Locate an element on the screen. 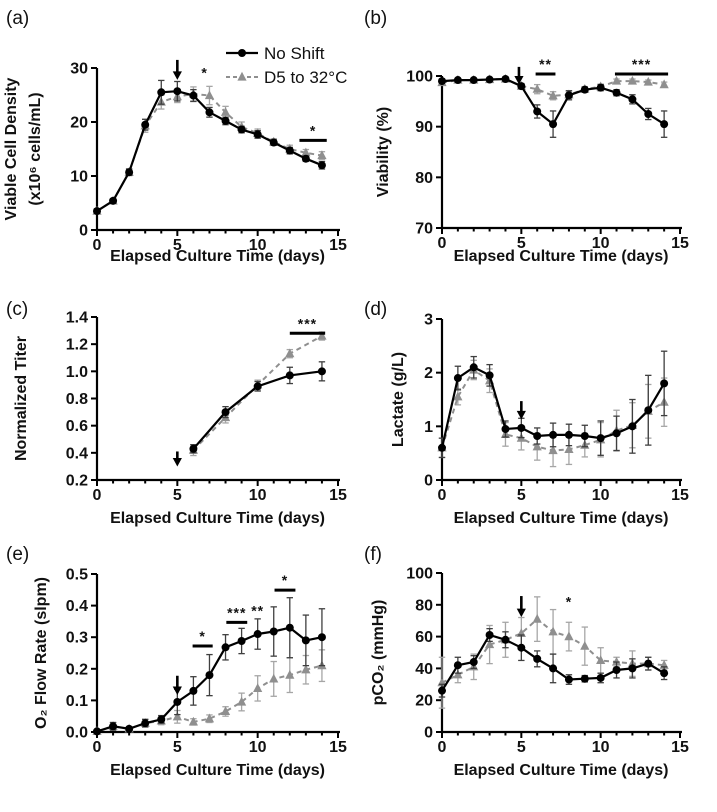 This screenshot has width=717, height=812. y-tick-label: 40 is located at coordinates (424, 669).